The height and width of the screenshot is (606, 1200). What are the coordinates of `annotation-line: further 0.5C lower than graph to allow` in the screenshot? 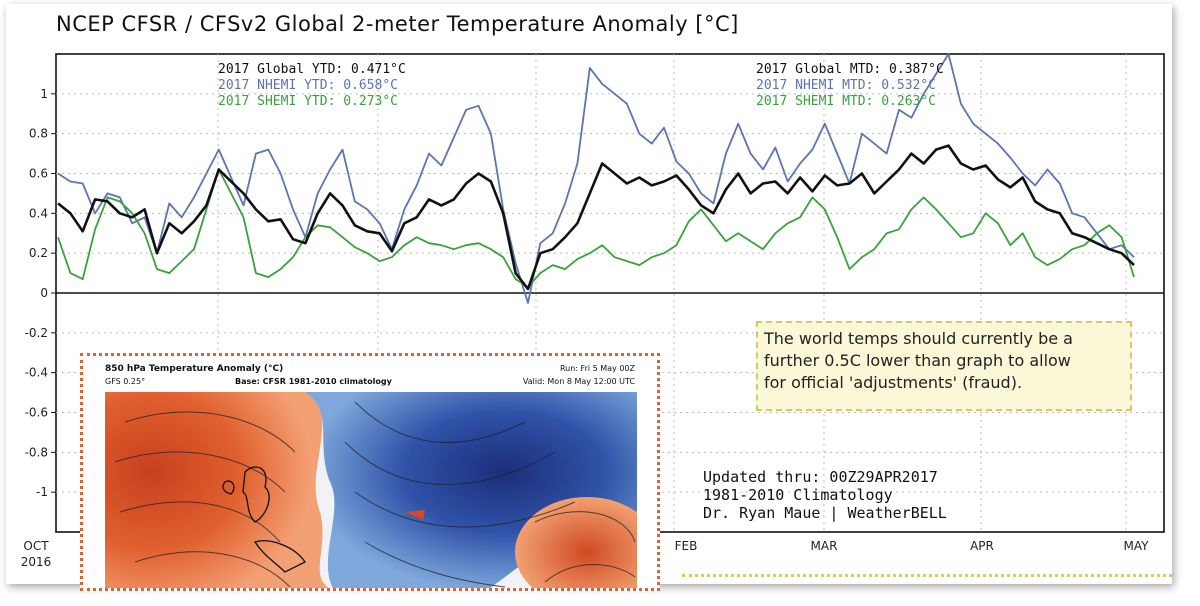 It's located at (917, 360).